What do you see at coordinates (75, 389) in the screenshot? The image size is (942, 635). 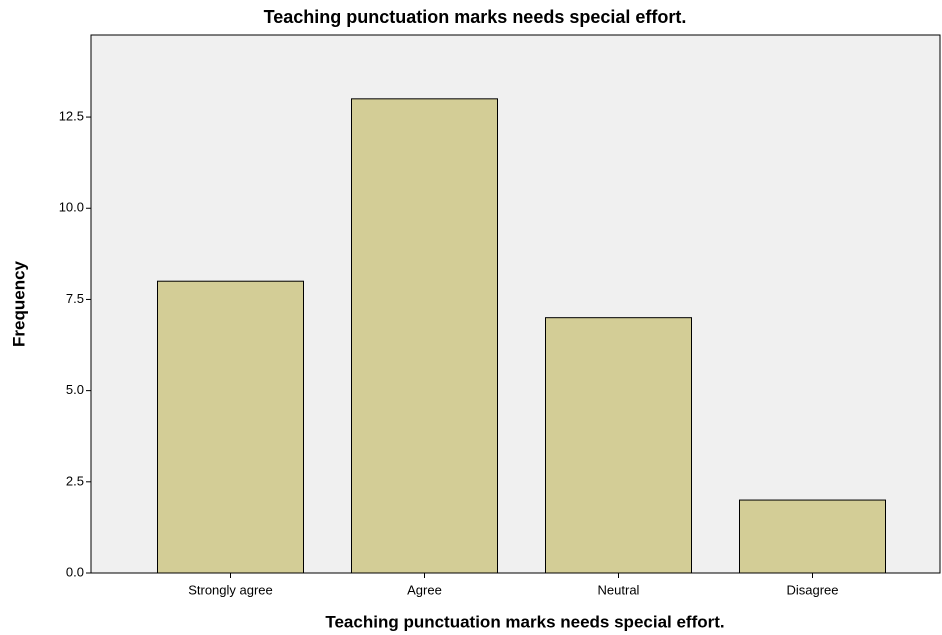 I see `y-tick-label: 5.0` at bounding box center [75, 389].